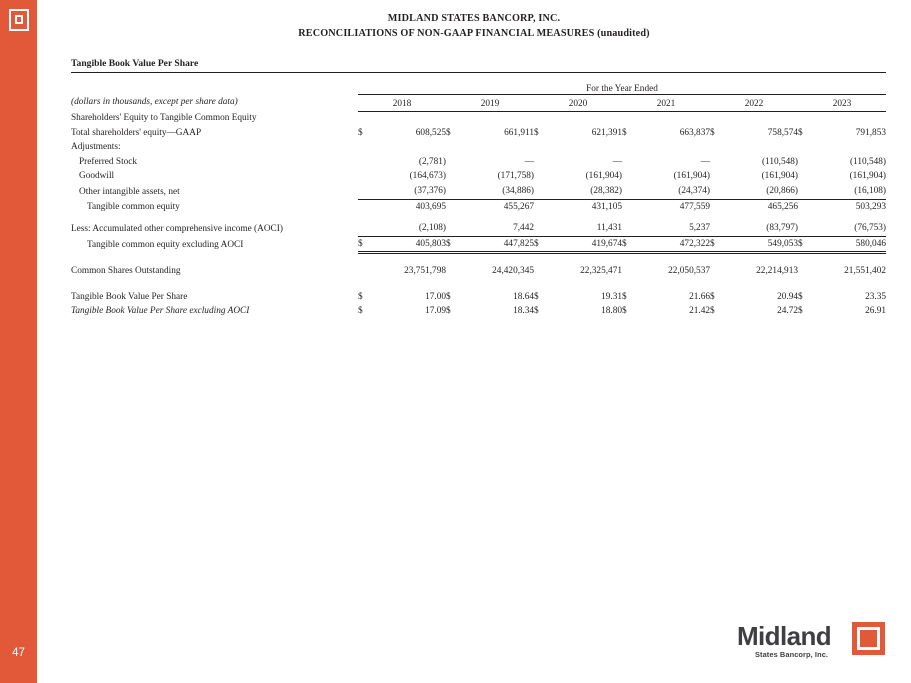 The height and width of the screenshot is (683, 911). I want to click on cell-value: 403,695, so click(409, 206).